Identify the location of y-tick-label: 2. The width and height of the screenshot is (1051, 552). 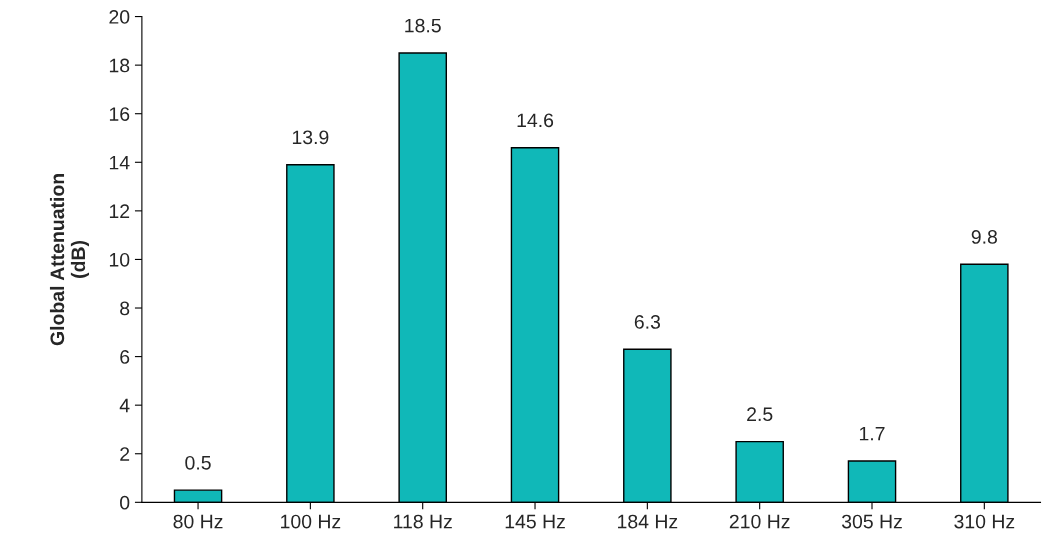
(125, 454).